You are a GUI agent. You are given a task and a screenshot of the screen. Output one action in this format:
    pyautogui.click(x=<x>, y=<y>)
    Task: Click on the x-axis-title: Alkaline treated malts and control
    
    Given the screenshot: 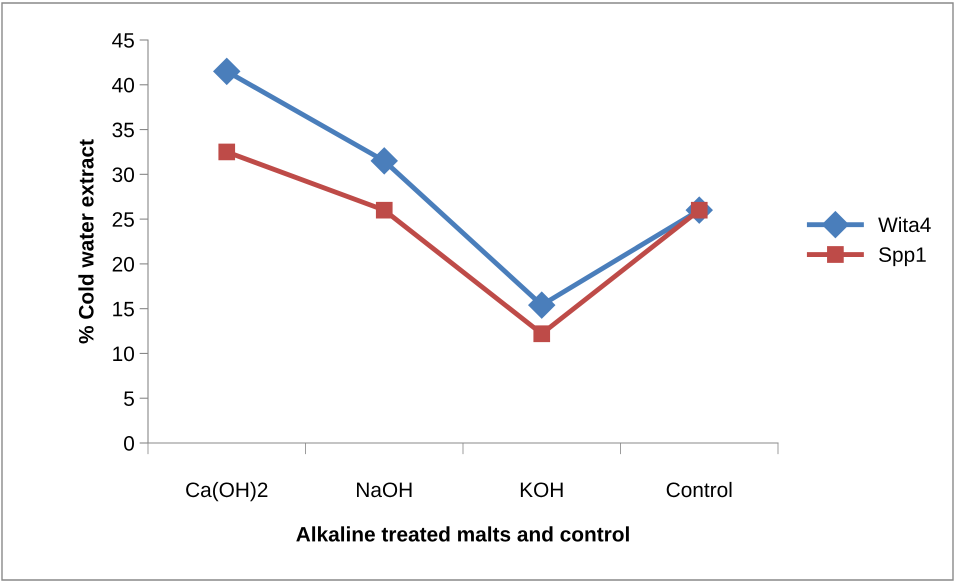 What is the action you would take?
    pyautogui.click(x=462, y=534)
    